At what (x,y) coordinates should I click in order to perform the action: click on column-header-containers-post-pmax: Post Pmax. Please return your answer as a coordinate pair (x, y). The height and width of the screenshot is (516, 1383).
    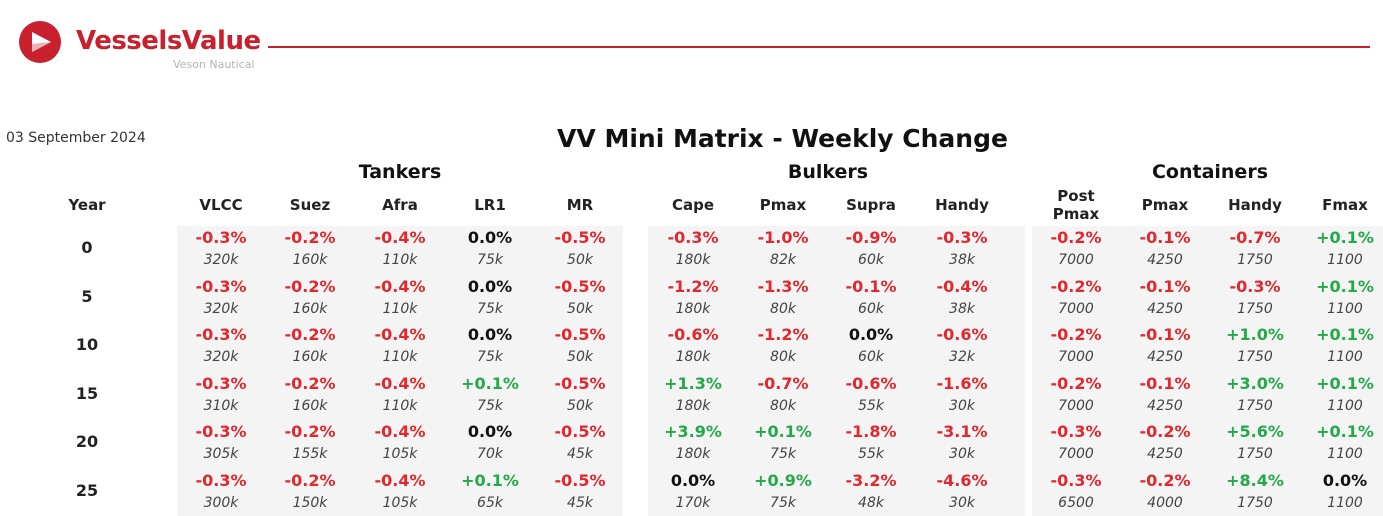
    Looking at the image, I should click on (1076, 205).